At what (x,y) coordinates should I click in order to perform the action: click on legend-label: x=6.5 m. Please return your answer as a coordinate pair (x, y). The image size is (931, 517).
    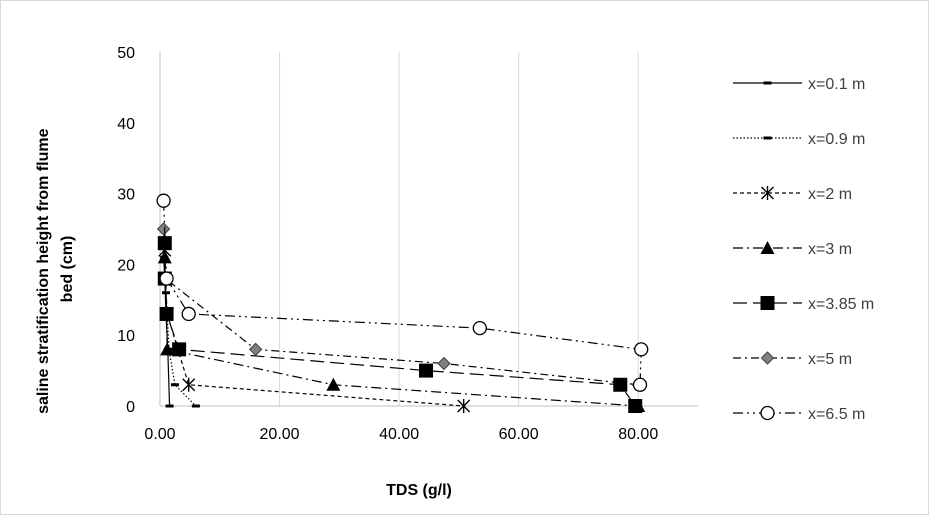
    Looking at the image, I should click on (836, 414).